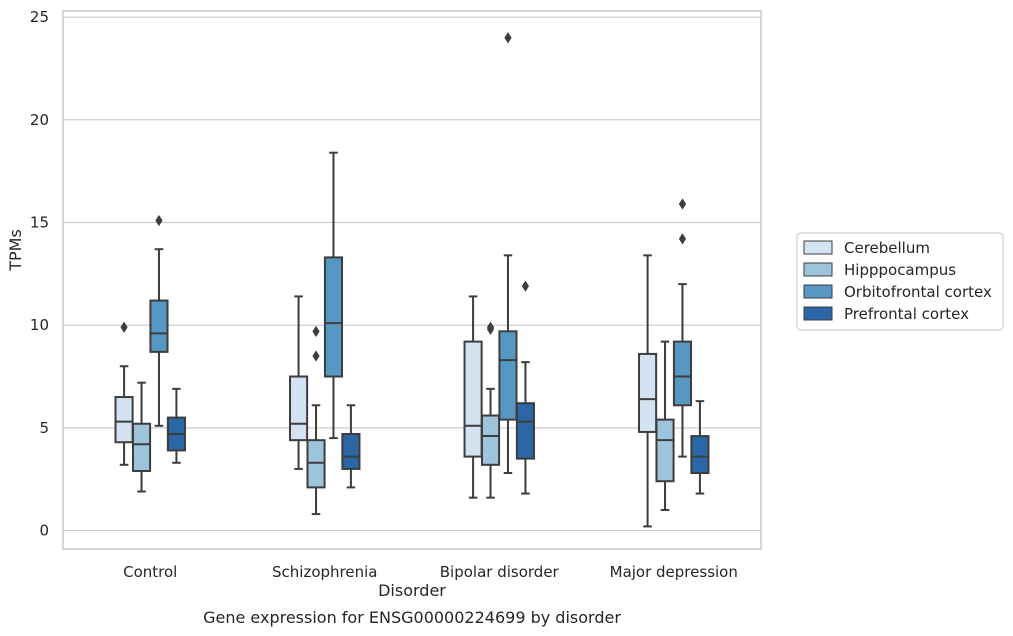 The width and height of the screenshot is (1013, 636). Describe the element at coordinates (39, 17) in the screenshot. I see `y-tick-label: 25` at that location.